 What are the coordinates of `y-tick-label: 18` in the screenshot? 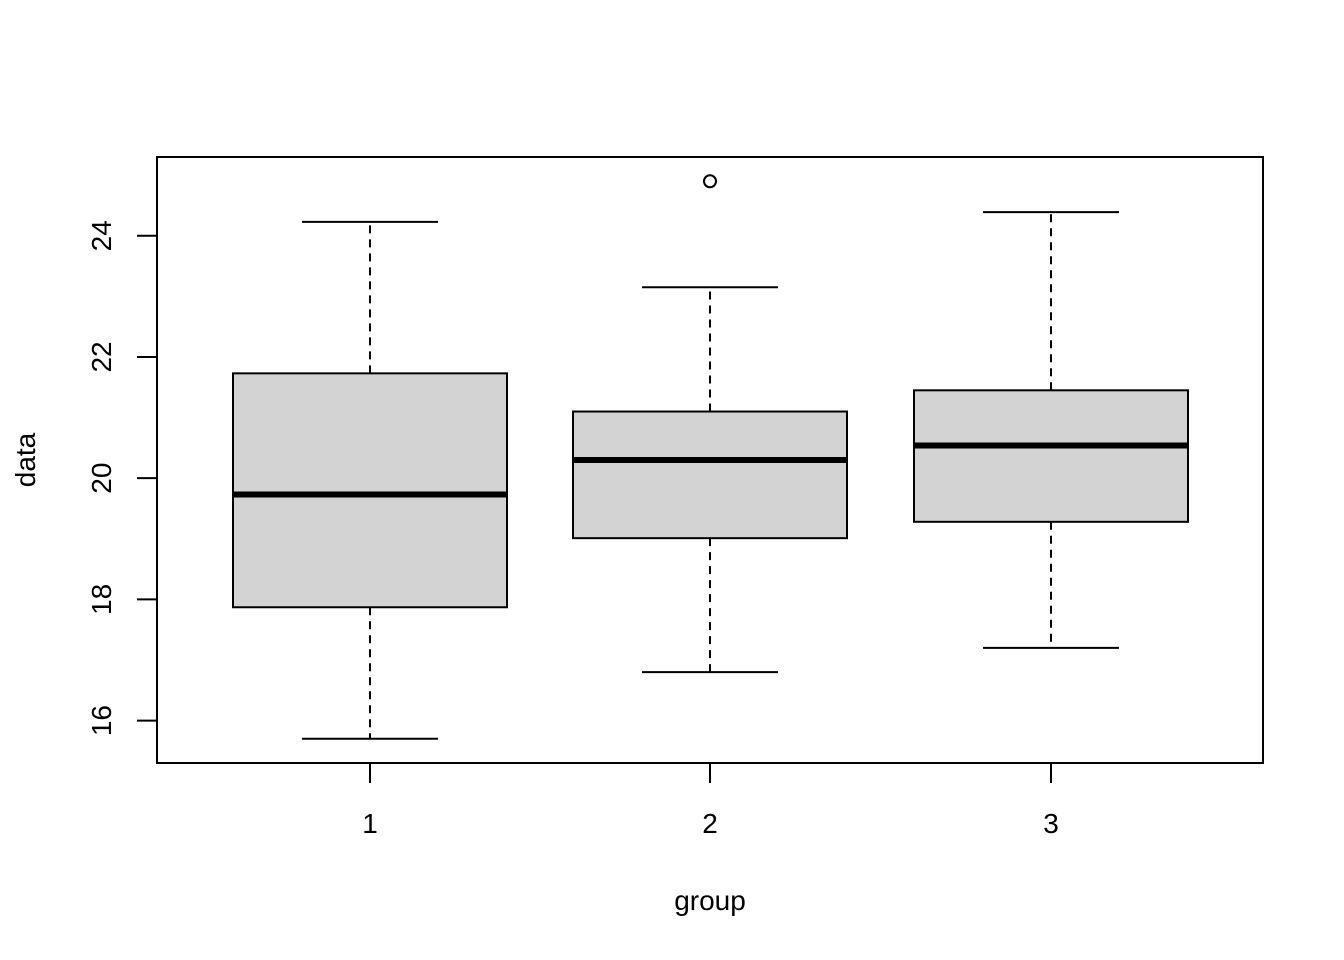 It's located at (101, 599).